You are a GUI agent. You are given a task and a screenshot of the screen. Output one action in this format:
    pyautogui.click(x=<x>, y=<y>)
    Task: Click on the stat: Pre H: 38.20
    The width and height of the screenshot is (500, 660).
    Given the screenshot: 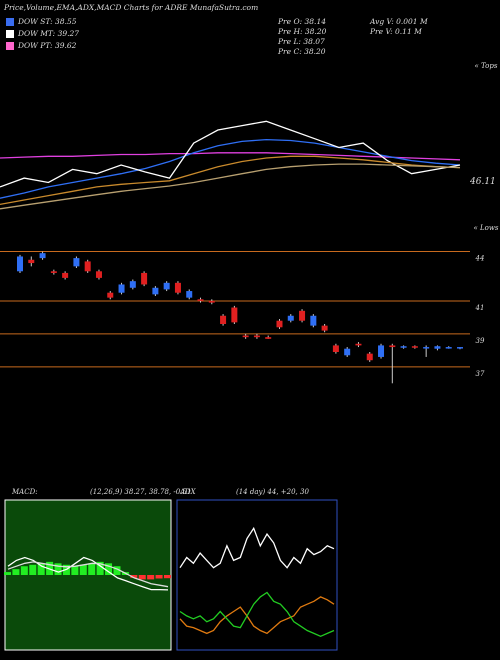 What is the action you would take?
    pyautogui.click(x=302, y=31)
    